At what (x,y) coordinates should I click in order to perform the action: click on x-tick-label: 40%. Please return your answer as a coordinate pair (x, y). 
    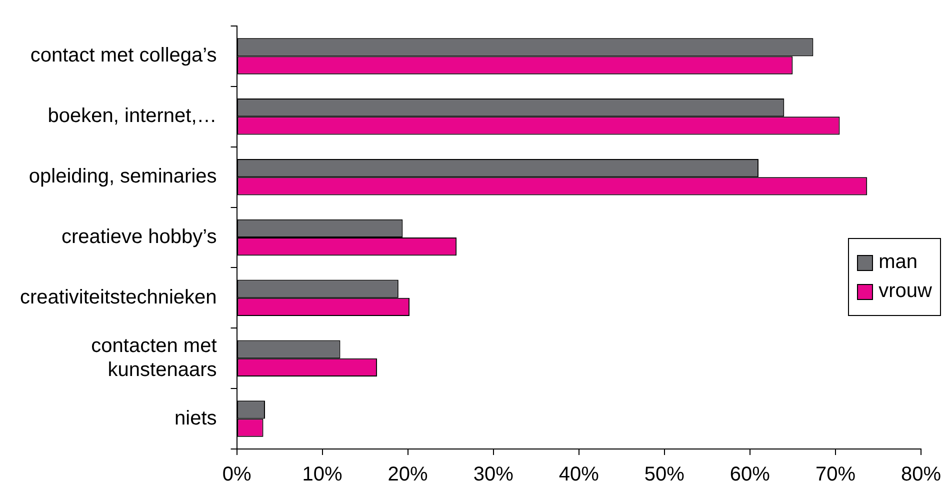
    Looking at the image, I should click on (579, 475).